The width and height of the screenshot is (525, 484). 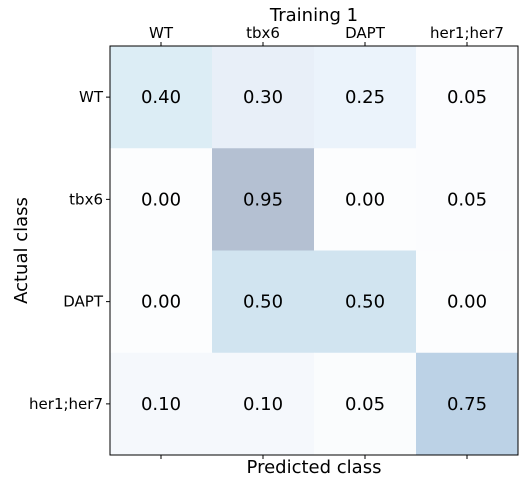 What do you see at coordinates (21, 250) in the screenshot?
I see `y-axis-title: Actual class` at bounding box center [21, 250].